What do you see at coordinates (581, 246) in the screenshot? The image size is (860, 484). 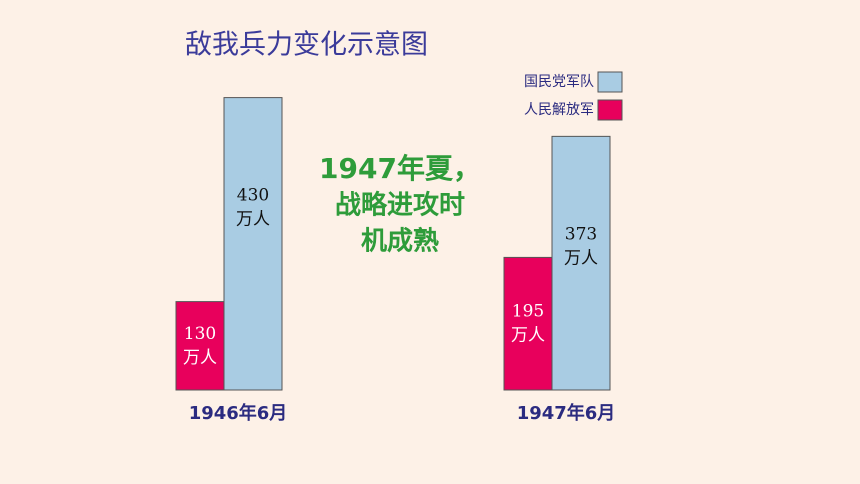 I see `data-label: 373 万人` at bounding box center [581, 246].